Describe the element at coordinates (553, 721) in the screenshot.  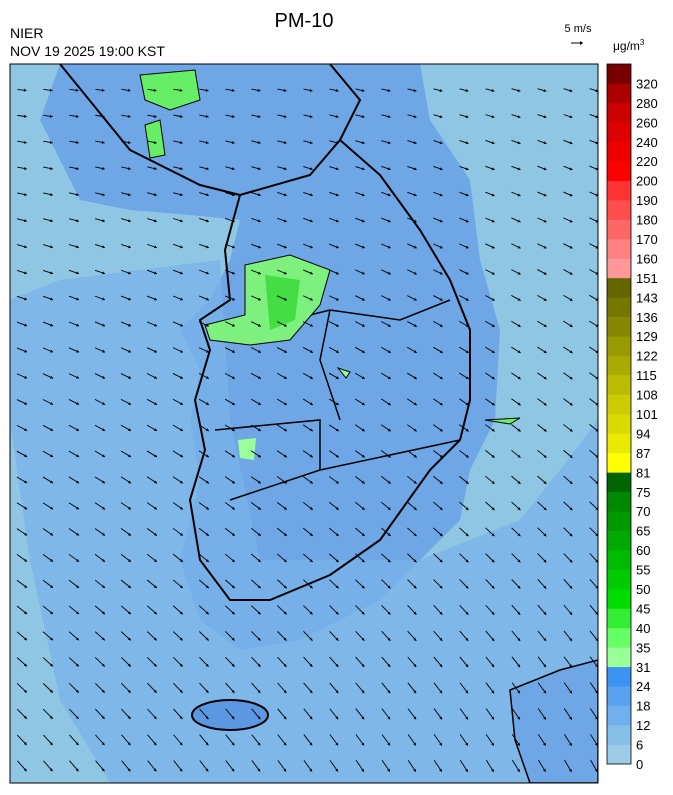
I see `japan` at that location.